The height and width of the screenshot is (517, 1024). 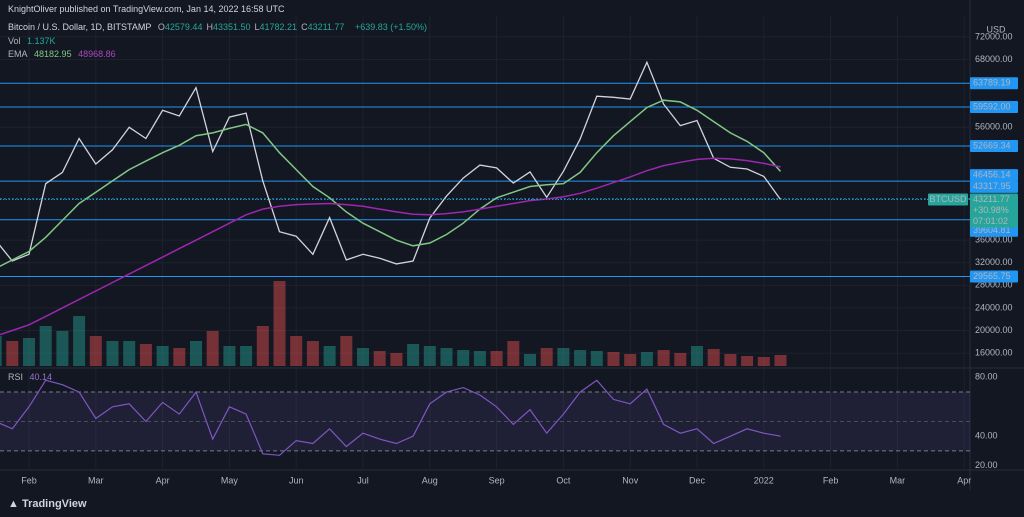 What do you see at coordinates (994, 36) in the screenshot?
I see `y-tick-label: 72000.00` at bounding box center [994, 36].